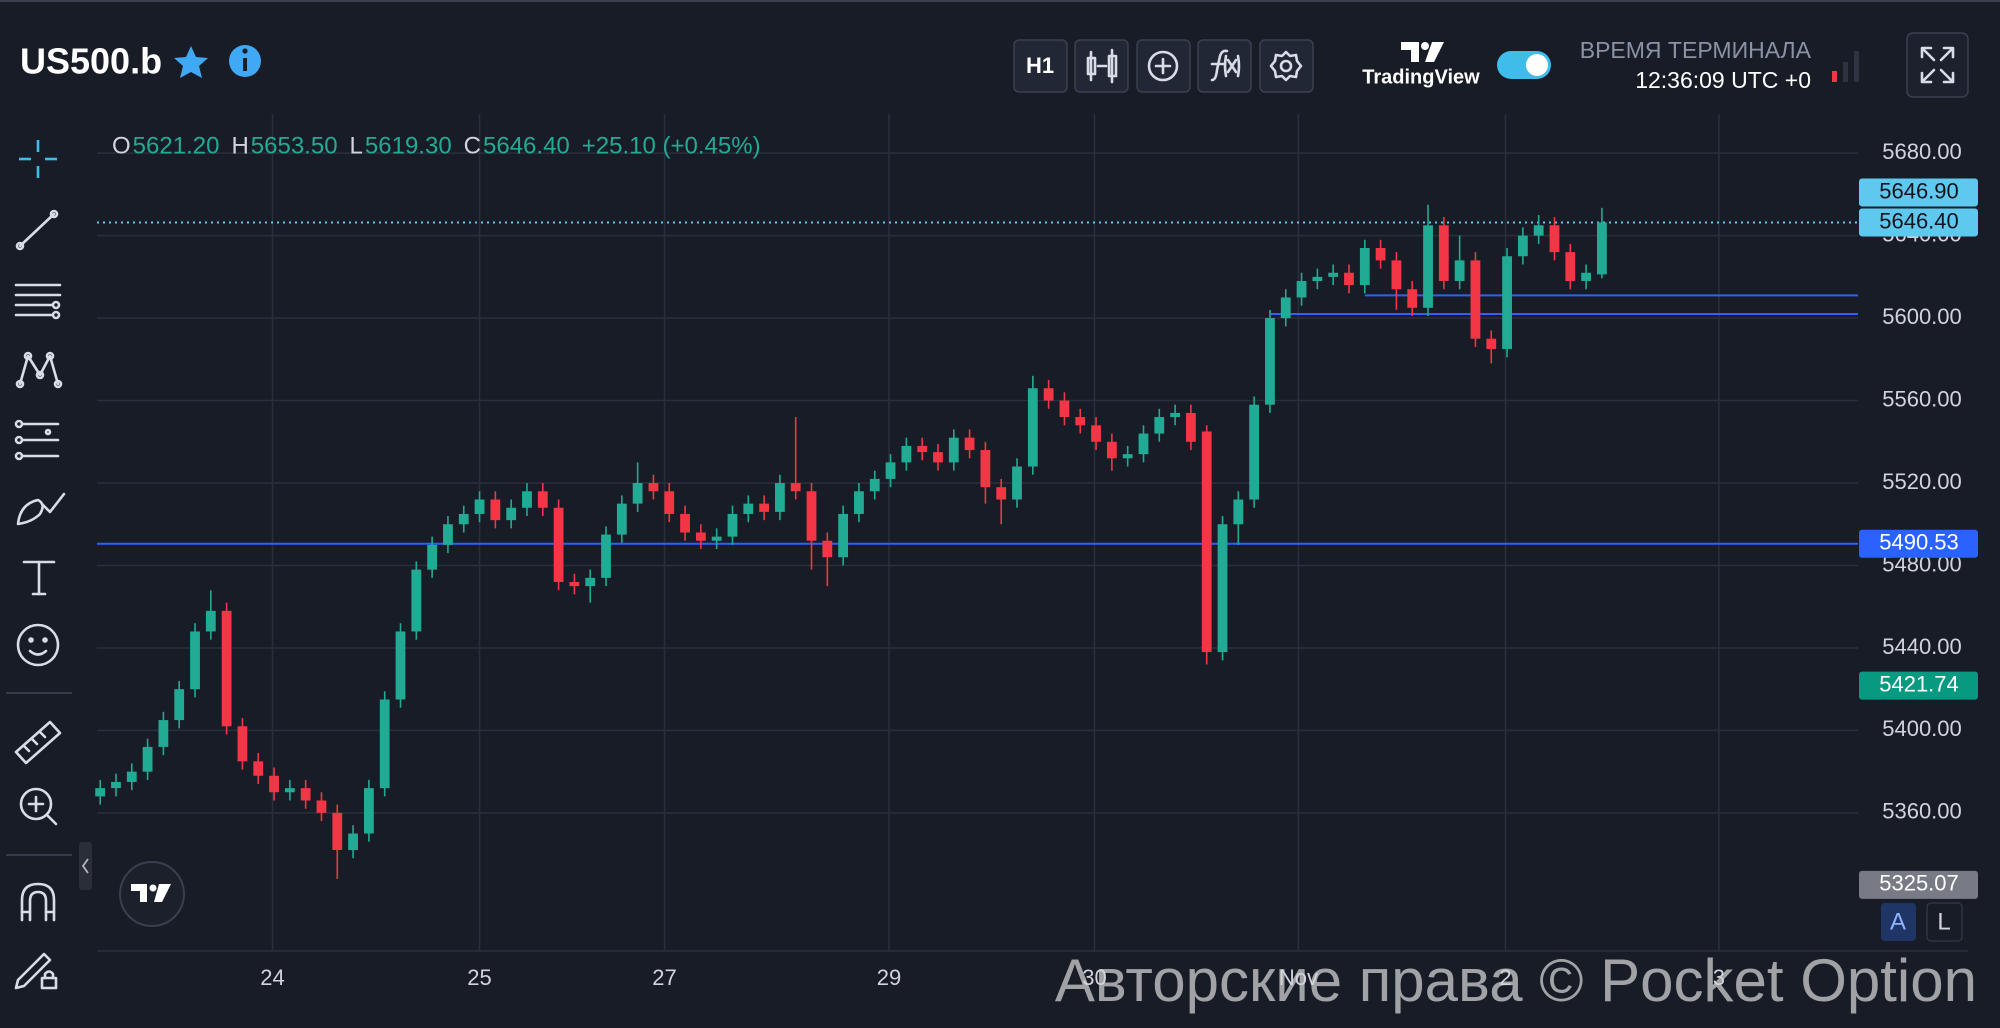 Image resolution: width=2000 pixels, height=1028 pixels. I want to click on settings-button, so click(1286, 66).